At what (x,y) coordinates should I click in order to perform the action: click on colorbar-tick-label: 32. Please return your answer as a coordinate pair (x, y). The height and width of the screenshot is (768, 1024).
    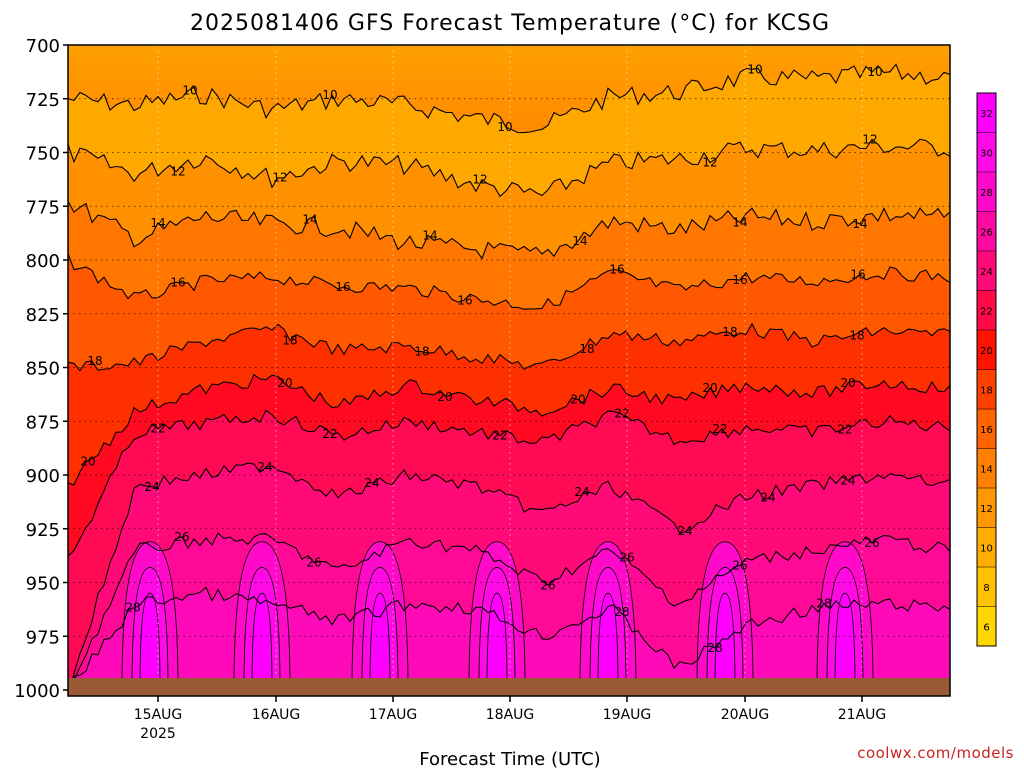
    Looking at the image, I should click on (986, 114).